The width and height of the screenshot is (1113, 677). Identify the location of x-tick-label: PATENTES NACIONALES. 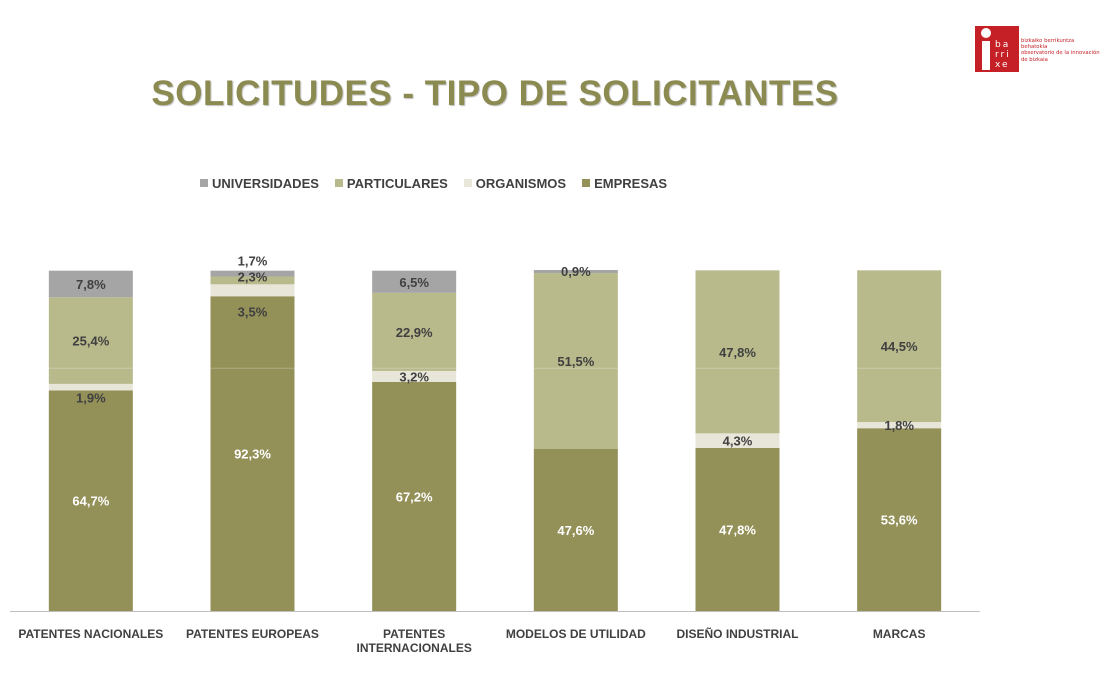
(91, 634).